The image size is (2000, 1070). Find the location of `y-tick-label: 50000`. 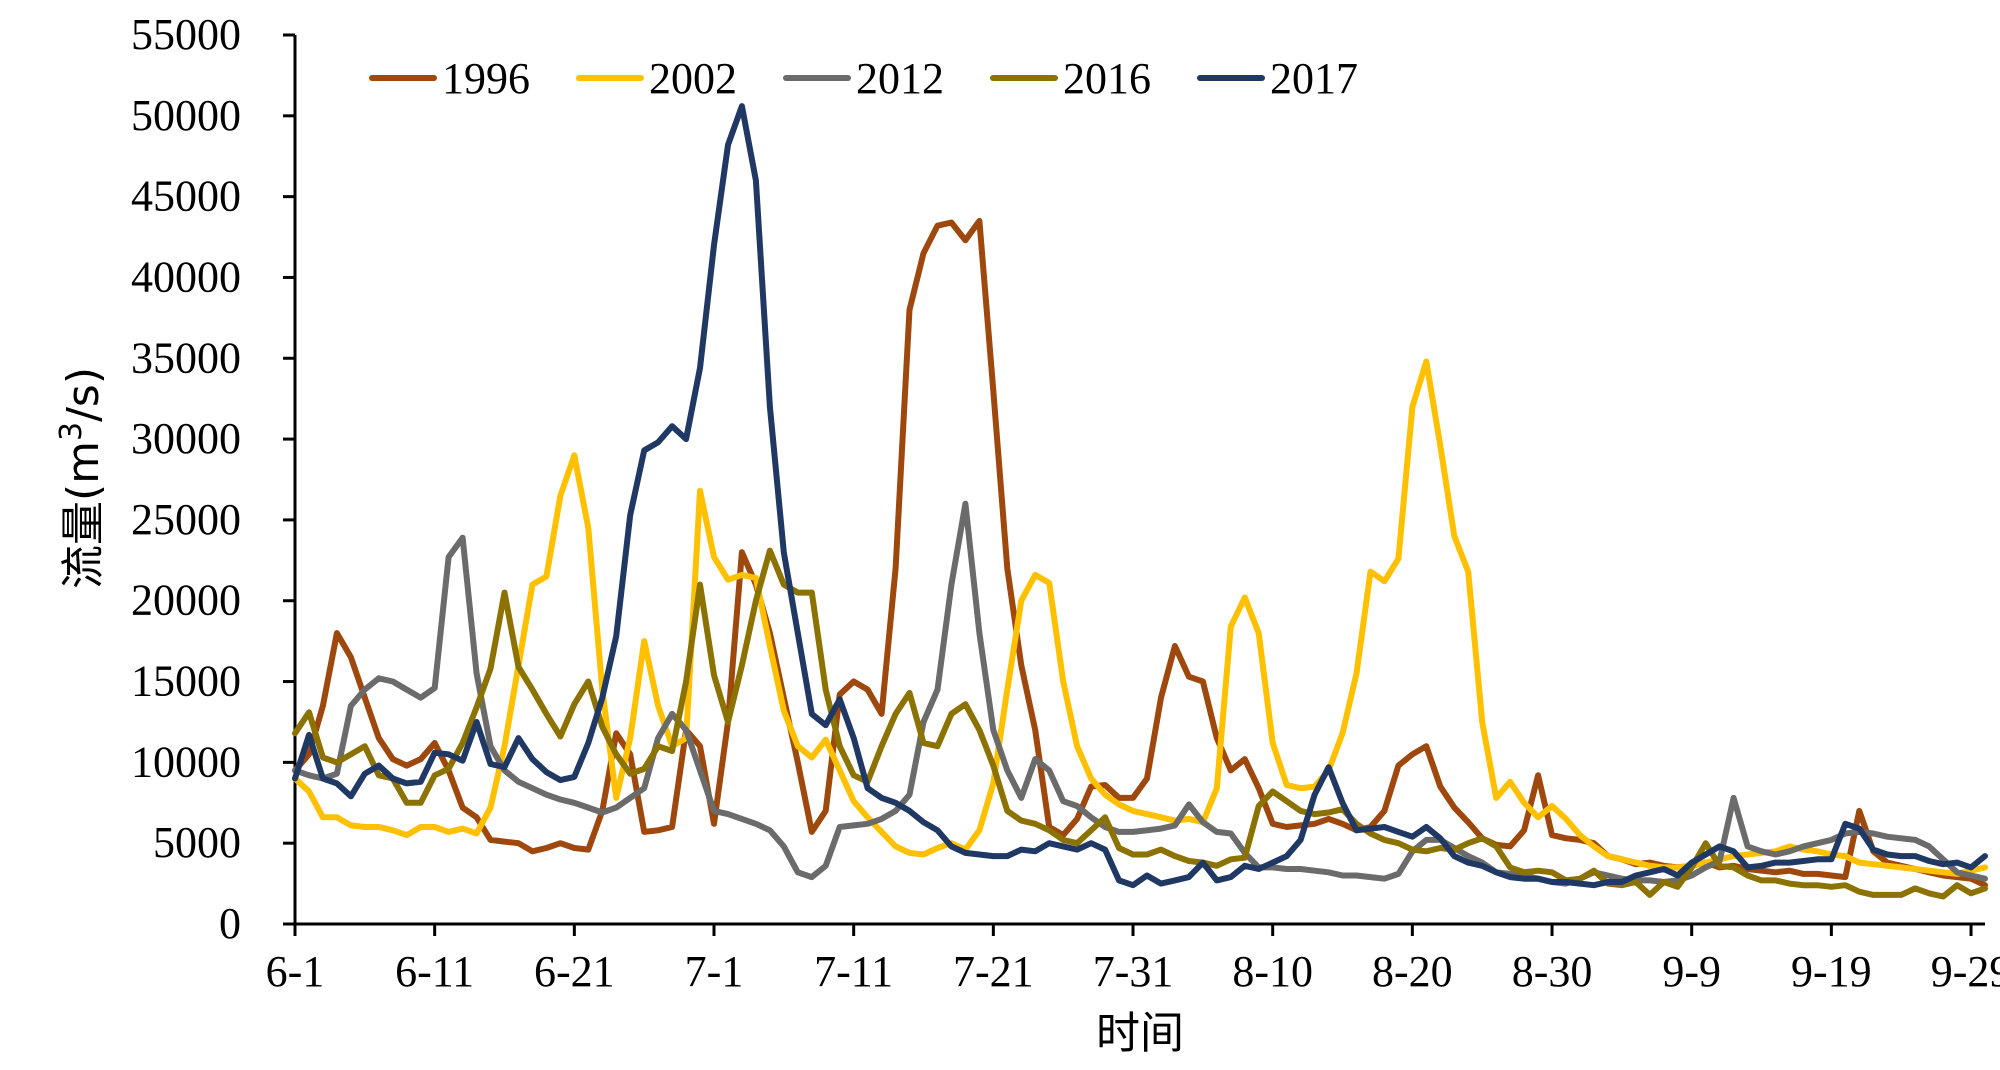

y-tick-label: 50000 is located at coordinates (186, 115).